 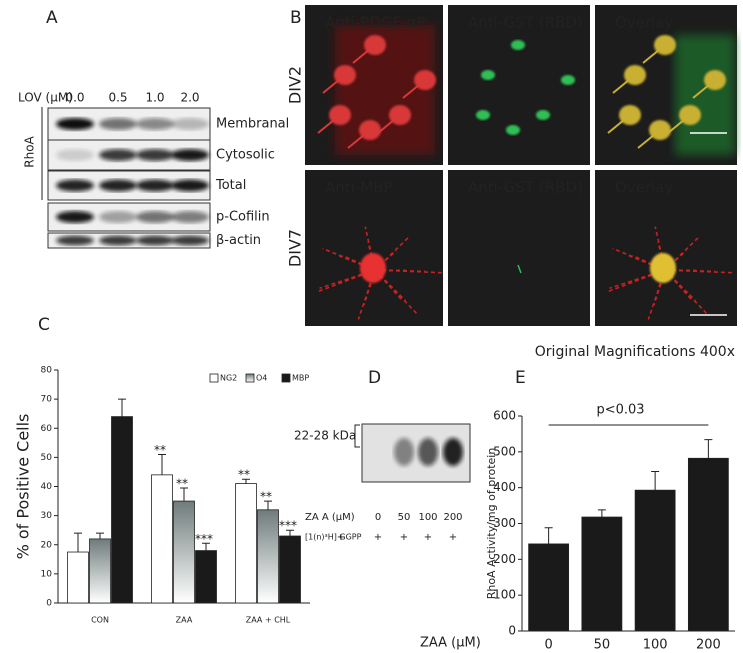 What do you see at coordinates (644, 188) in the screenshot?
I see `image-label: Overlay` at bounding box center [644, 188].